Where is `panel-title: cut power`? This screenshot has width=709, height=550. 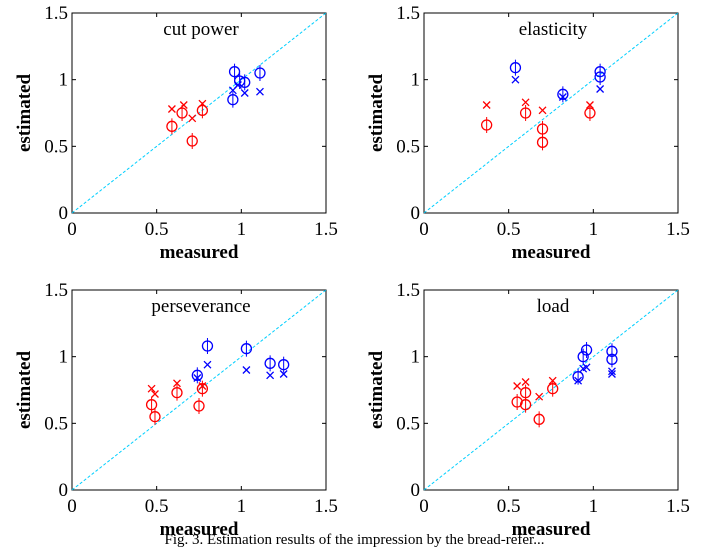
panel-title: cut power is located at coordinates (201, 29).